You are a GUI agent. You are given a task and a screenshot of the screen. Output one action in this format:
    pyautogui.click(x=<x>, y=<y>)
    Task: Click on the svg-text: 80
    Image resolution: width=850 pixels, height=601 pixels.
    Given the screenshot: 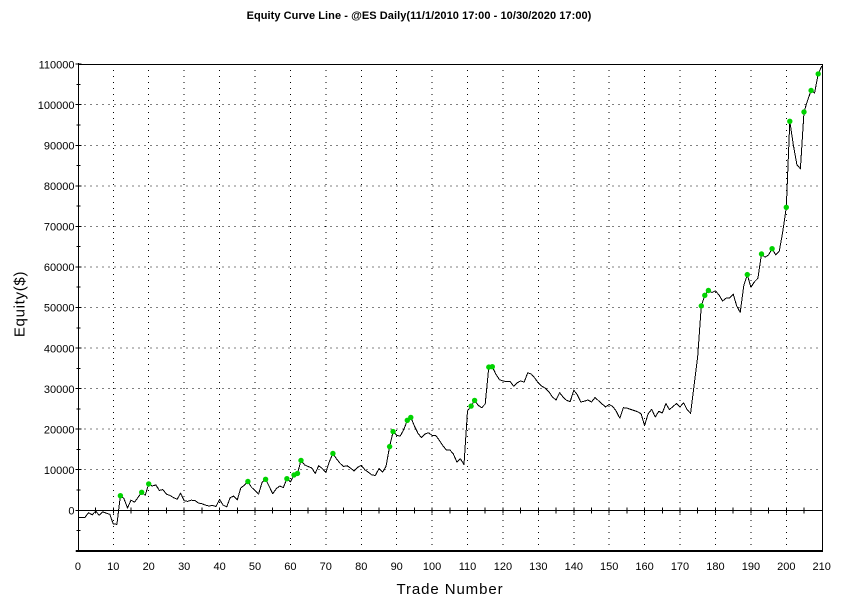 What is the action you would take?
    pyautogui.click(x=361, y=567)
    